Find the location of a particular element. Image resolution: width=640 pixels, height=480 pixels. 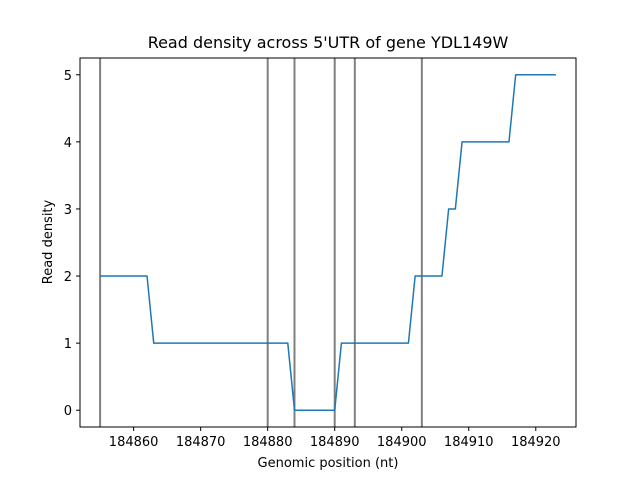

y-tick-label: 5 is located at coordinates (68, 76).